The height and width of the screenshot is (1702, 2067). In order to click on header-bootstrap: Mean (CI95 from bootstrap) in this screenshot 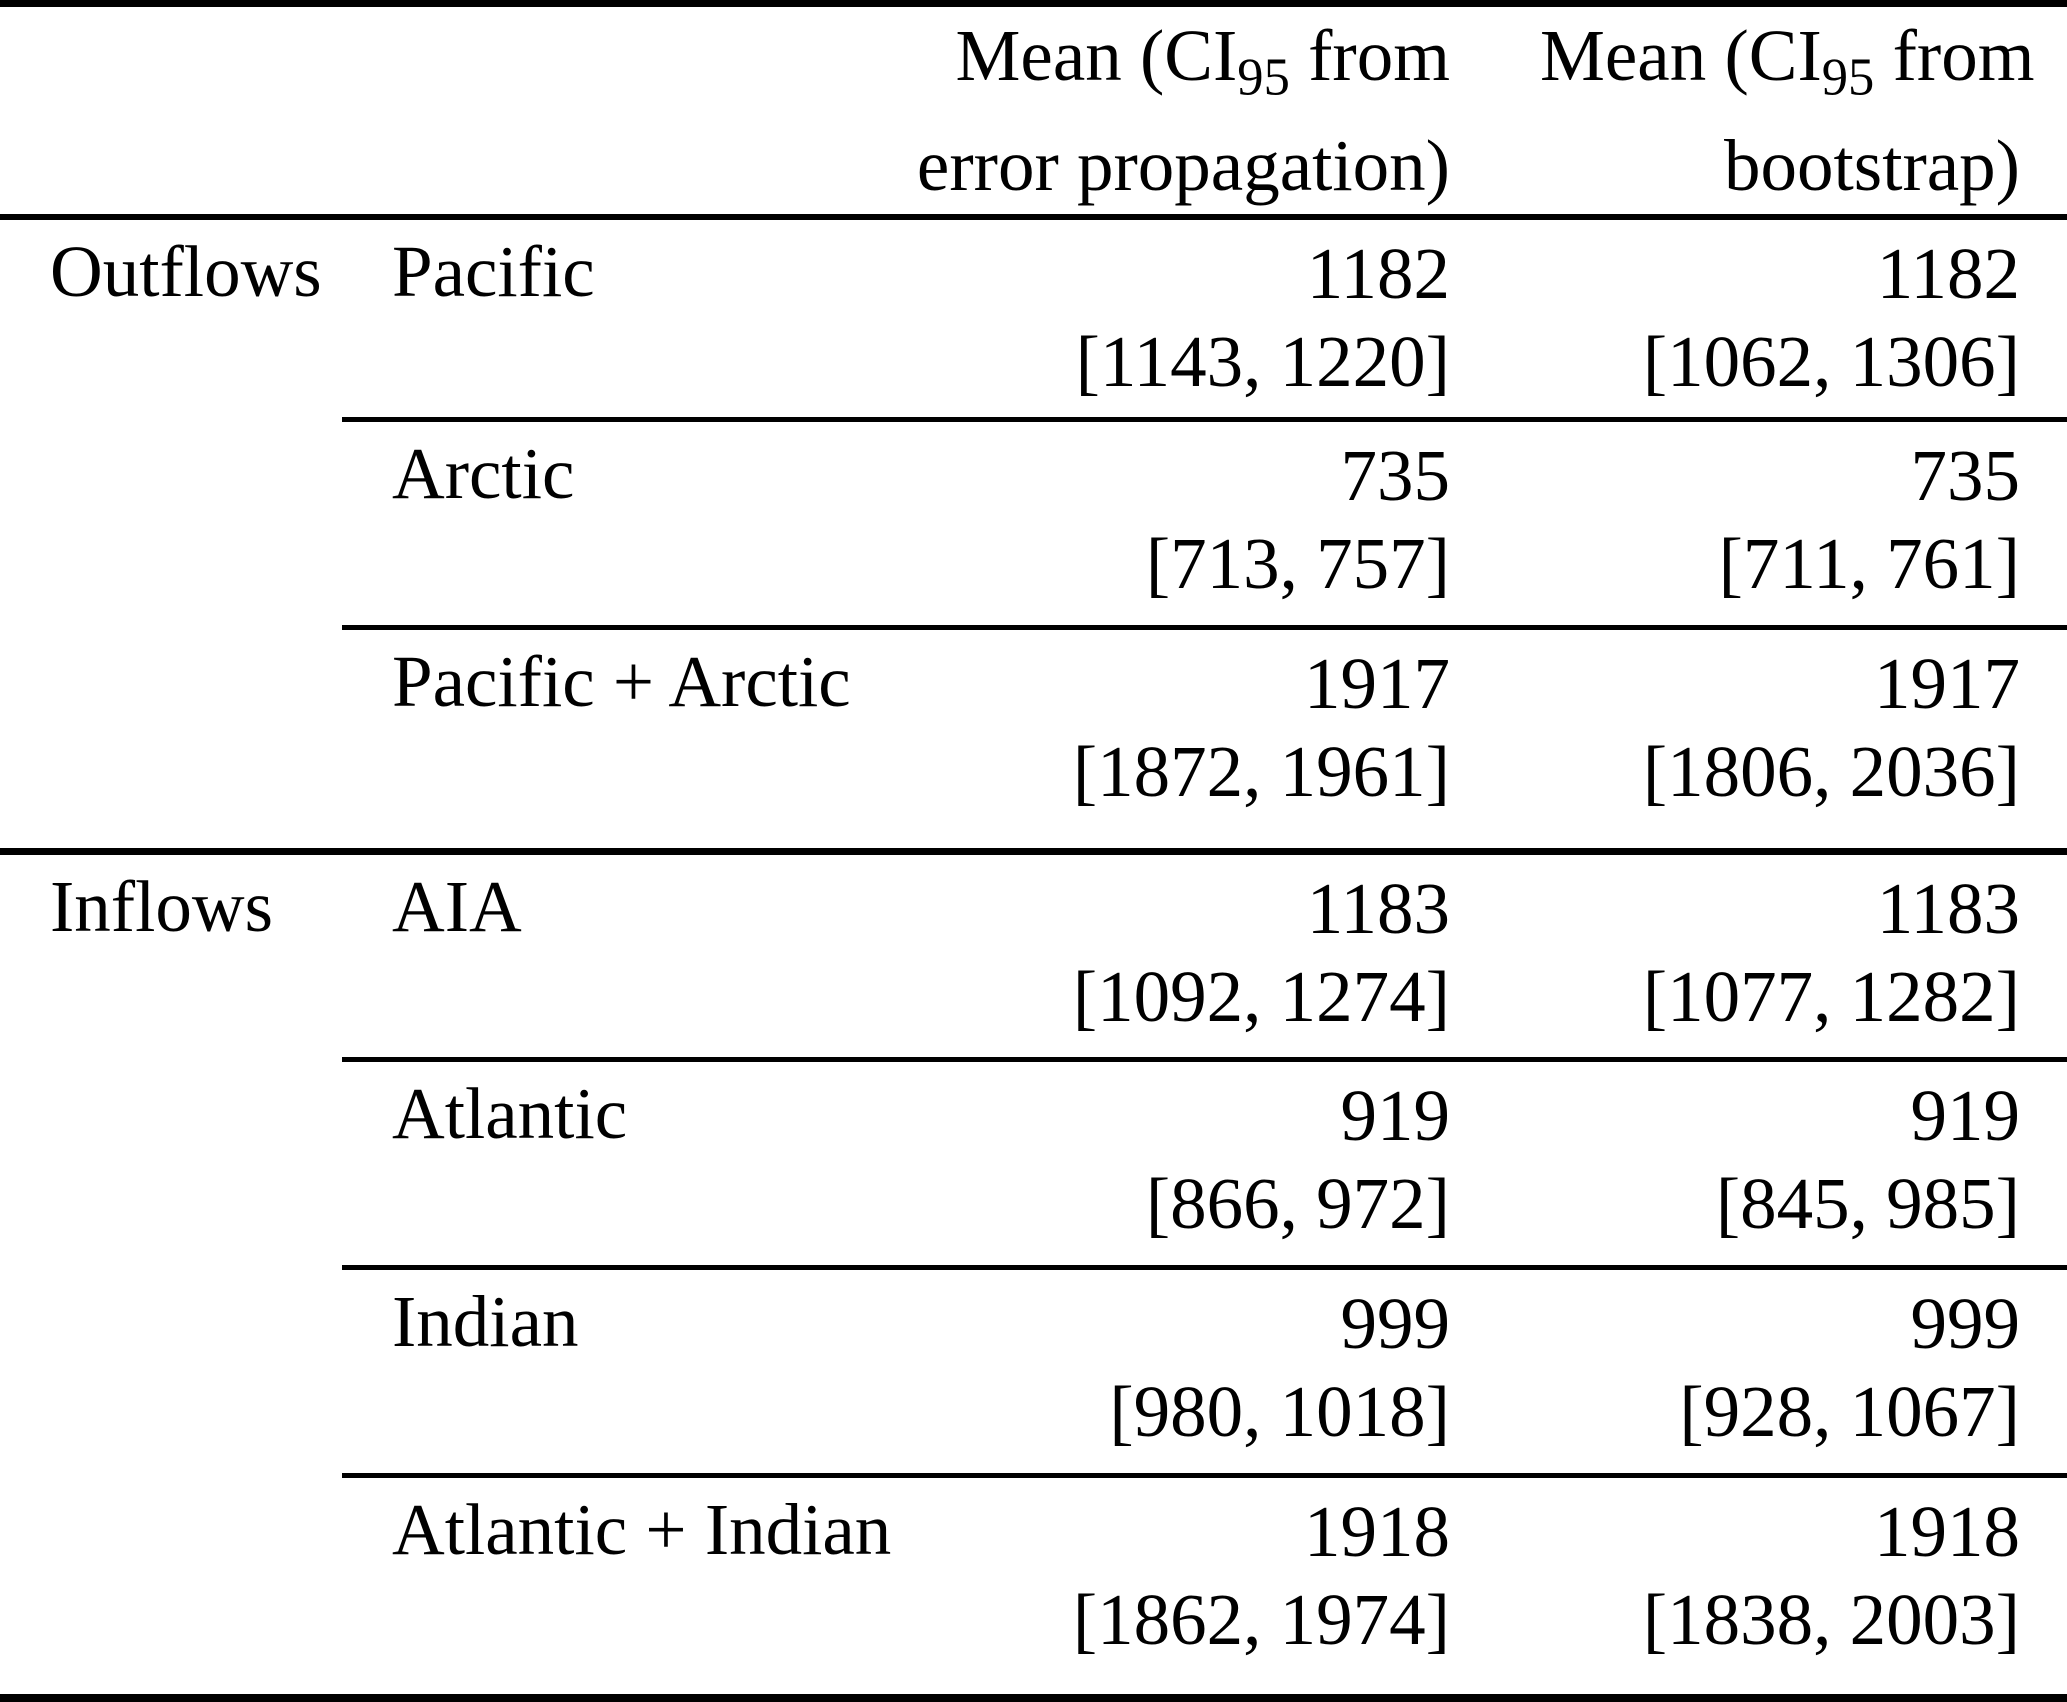, I will do `click(1787, 111)`.